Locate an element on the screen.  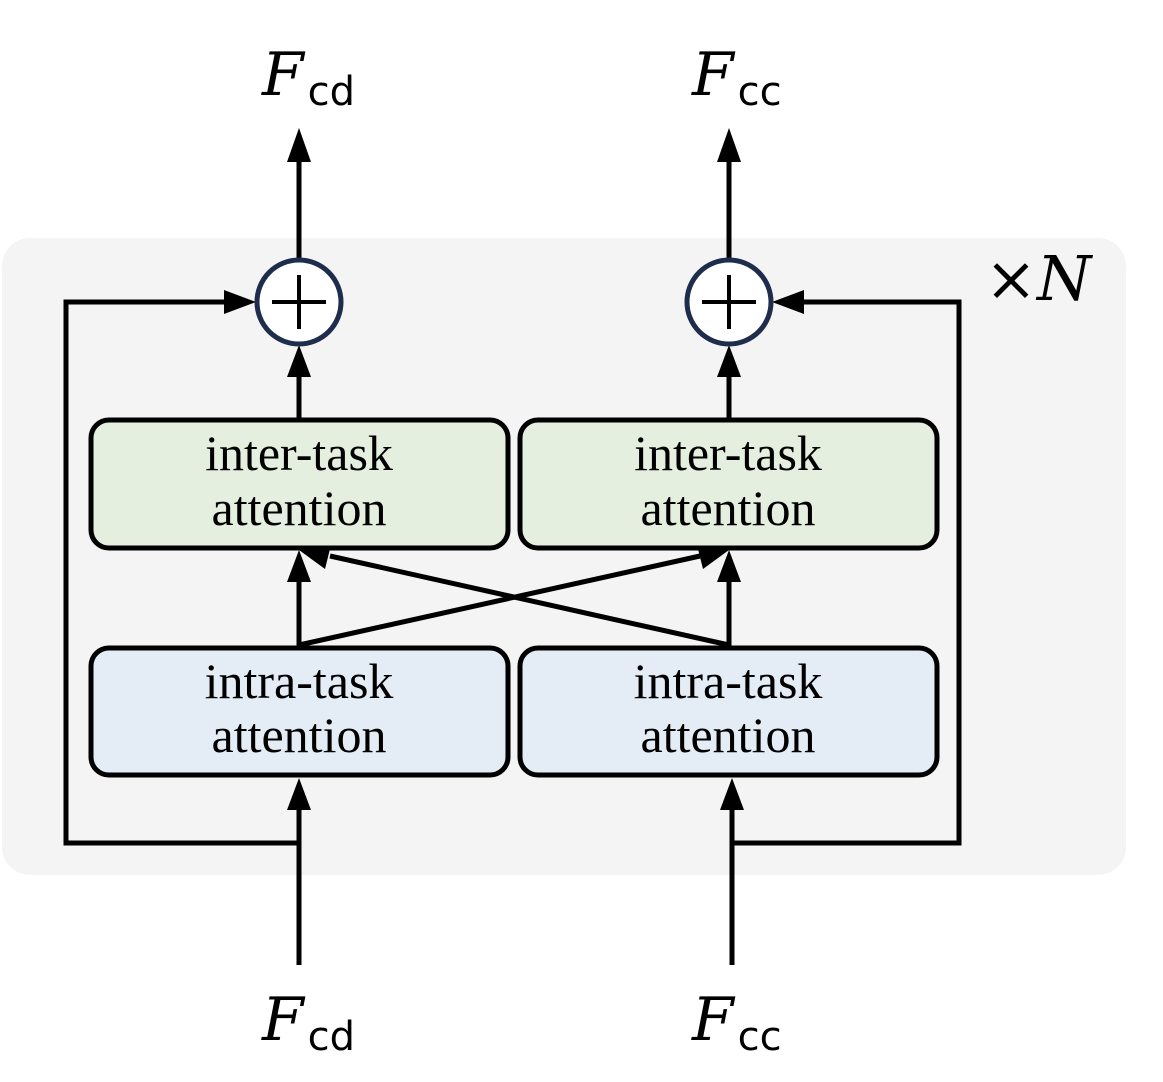
intra-task-attention-left: intra-task attention is located at coordinates (299, 711).